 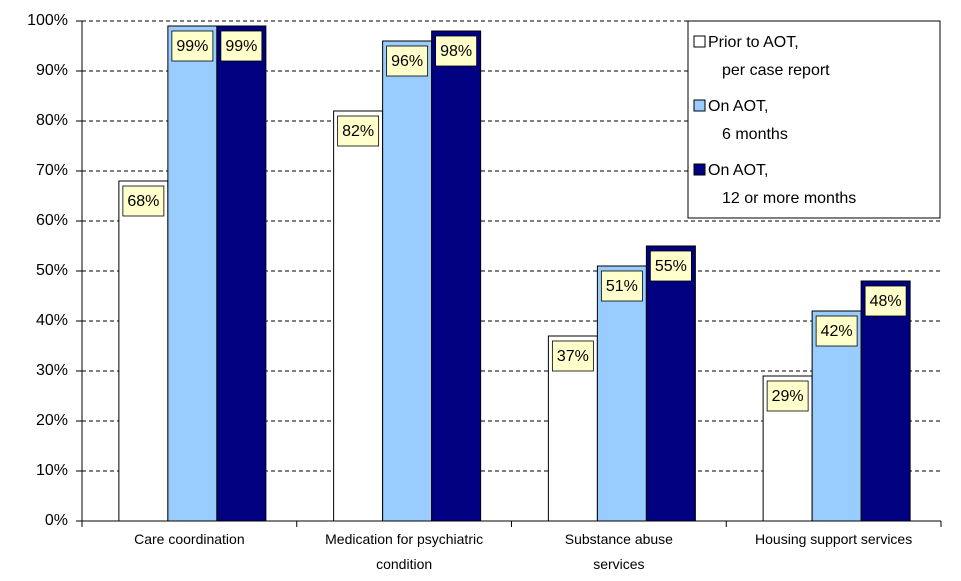 I want to click on x-tick-label: Housing support services, so click(x=834, y=539).